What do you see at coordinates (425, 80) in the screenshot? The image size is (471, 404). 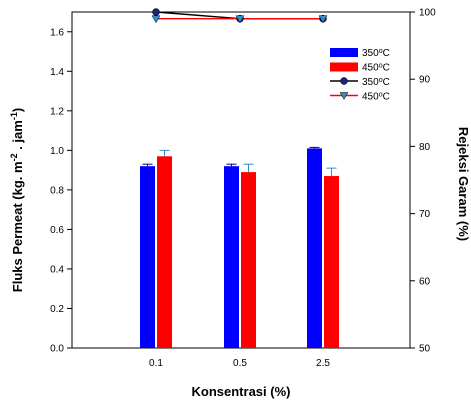 I see `y2-tick-label: 90` at bounding box center [425, 80].